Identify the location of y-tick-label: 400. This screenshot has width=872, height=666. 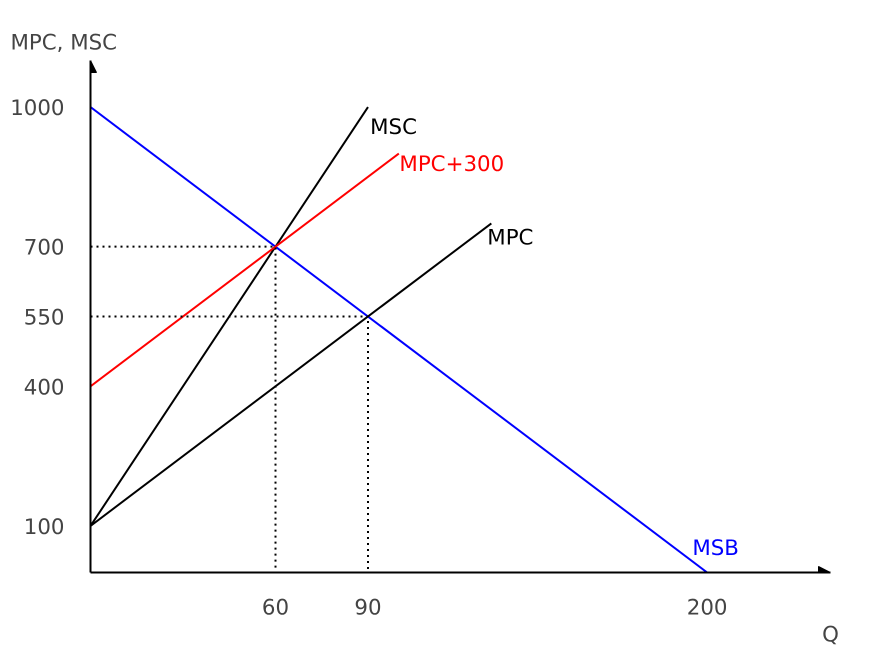
(44, 387).